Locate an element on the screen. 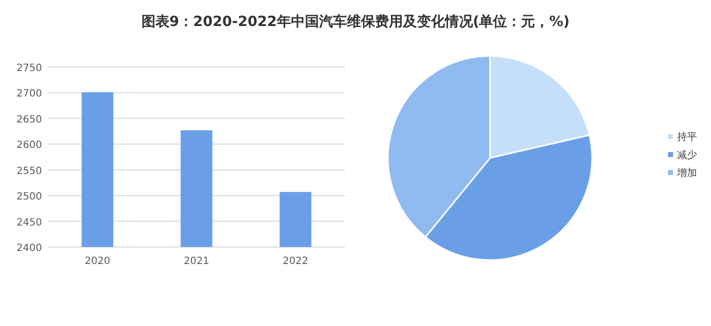 This screenshot has width=711, height=326. y-tick-label: 2500 is located at coordinates (29, 197).